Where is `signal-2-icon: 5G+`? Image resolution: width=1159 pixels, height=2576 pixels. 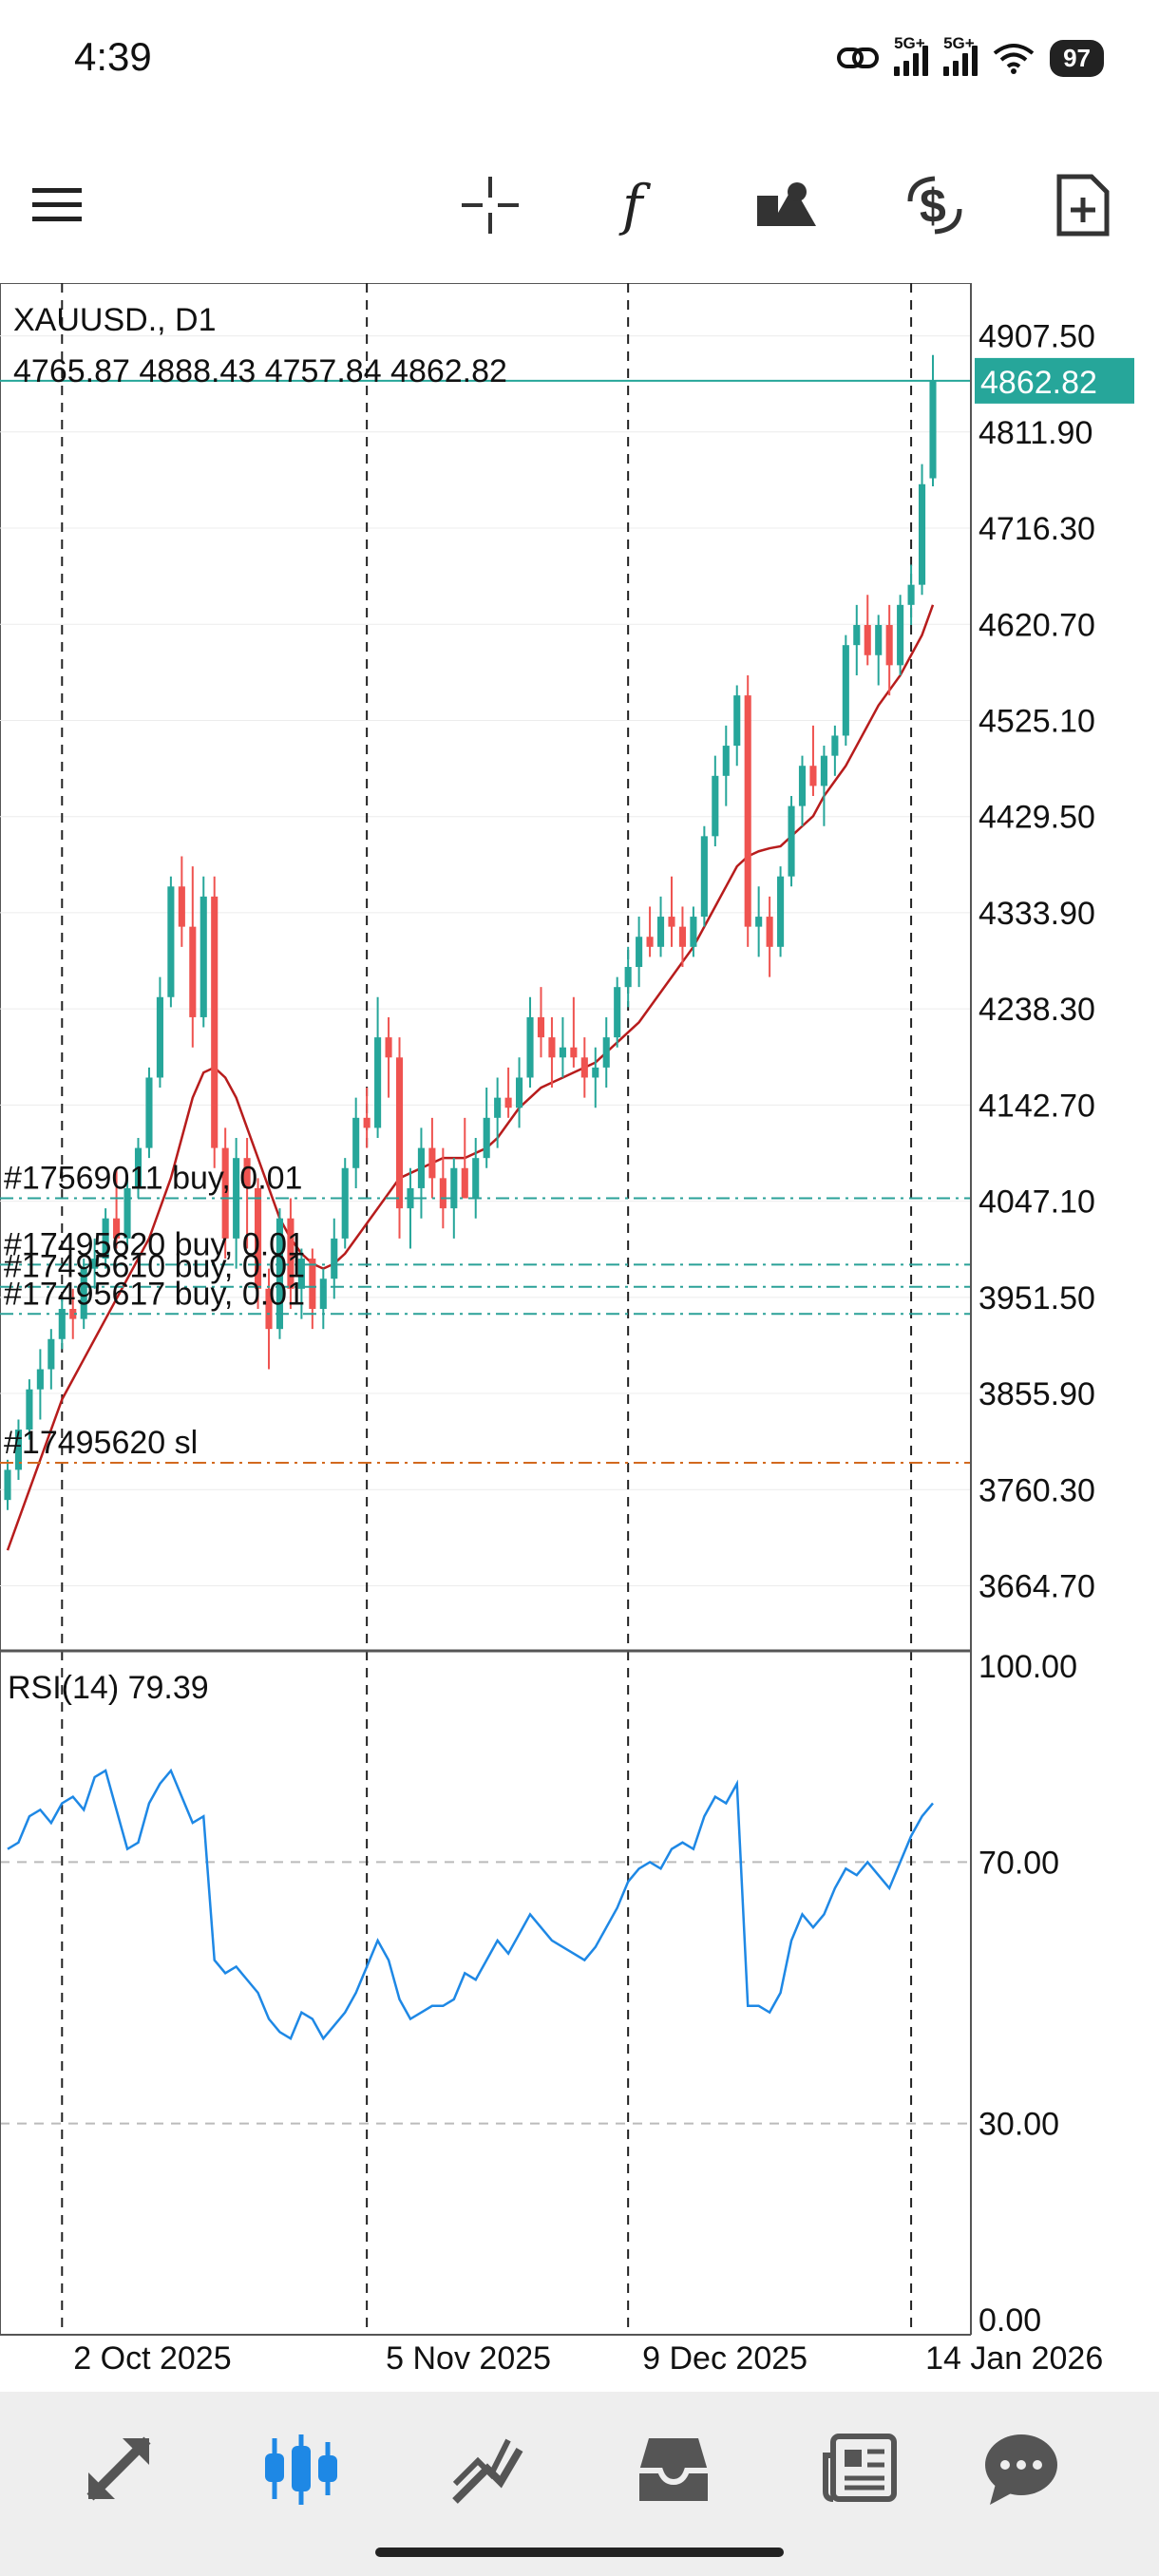 signal-2-icon: 5G+ is located at coordinates (960, 55).